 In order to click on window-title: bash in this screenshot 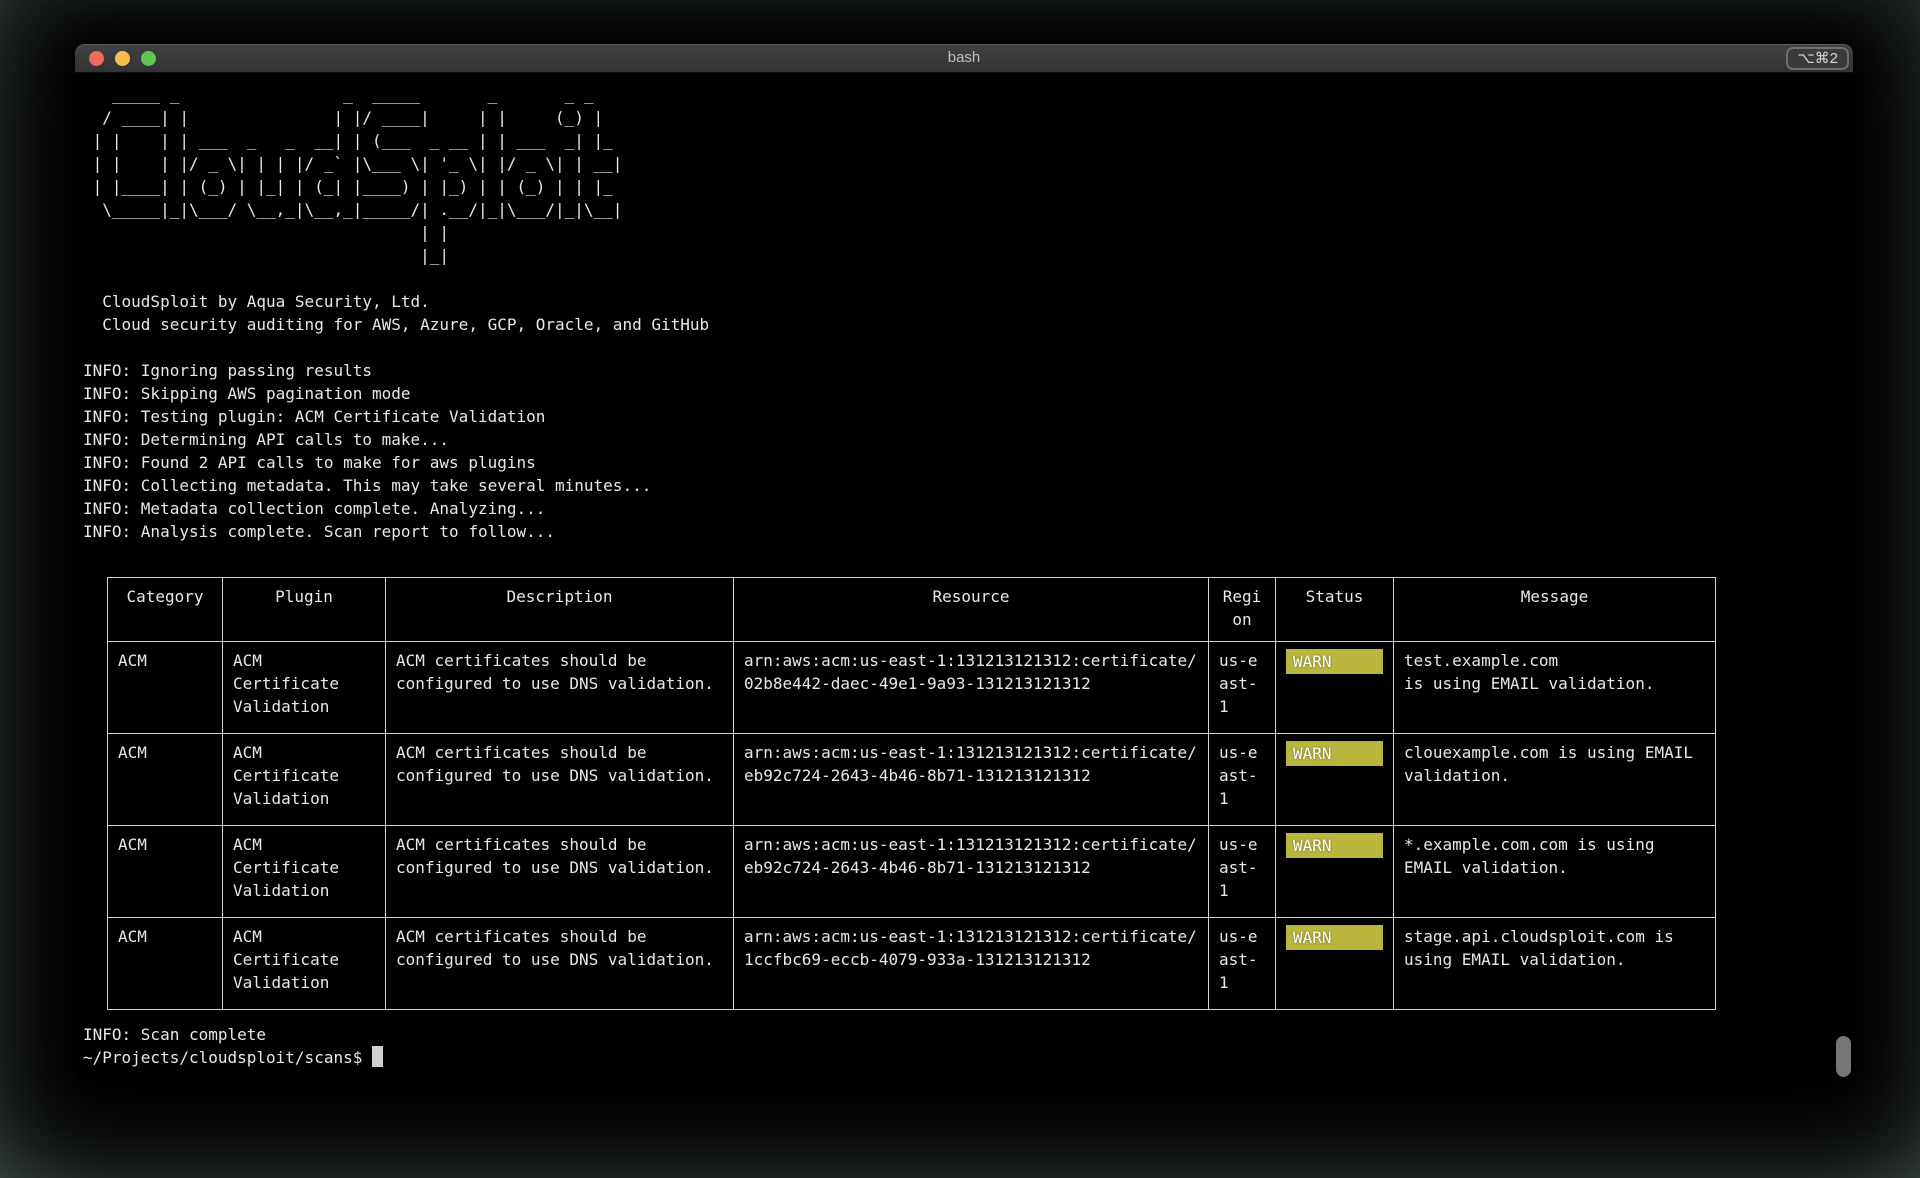, I will do `click(964, 57)`.